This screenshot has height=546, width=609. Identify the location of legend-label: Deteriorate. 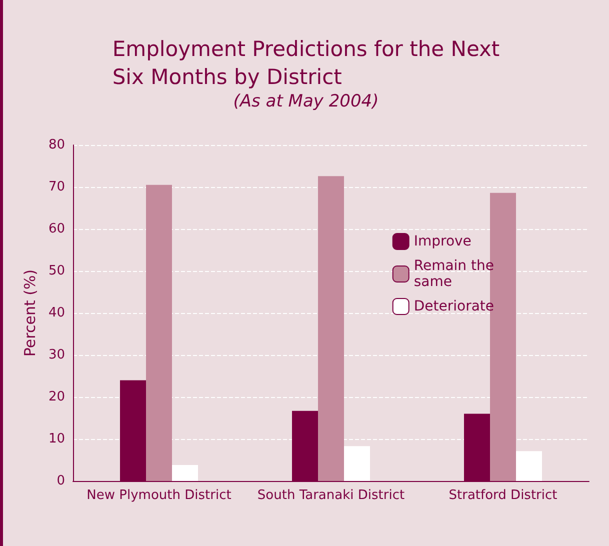
(454, 306).